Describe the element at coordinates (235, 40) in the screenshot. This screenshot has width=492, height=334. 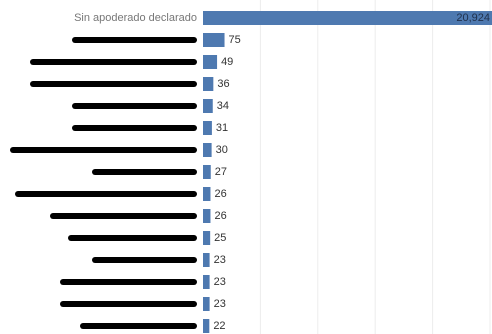
I see `value-label: 75` at that location.